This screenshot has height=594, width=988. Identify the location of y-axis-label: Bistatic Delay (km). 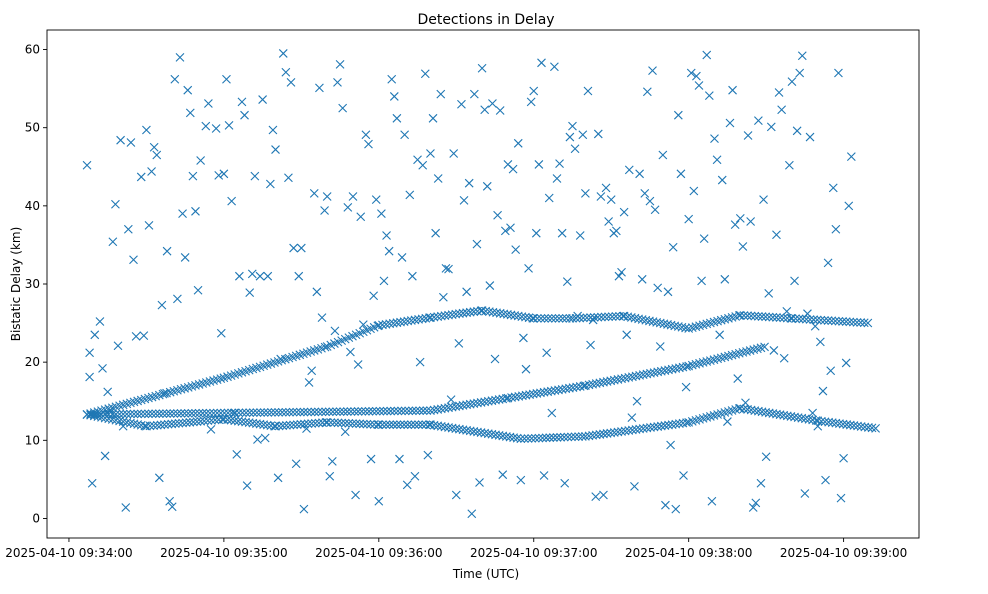
(16, 284).